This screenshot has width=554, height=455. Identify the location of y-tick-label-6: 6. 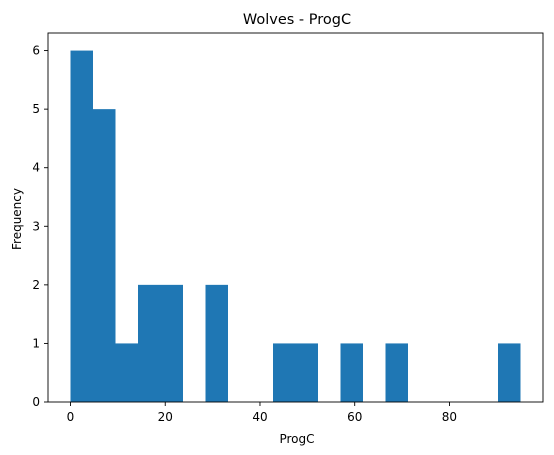
(36, 51).